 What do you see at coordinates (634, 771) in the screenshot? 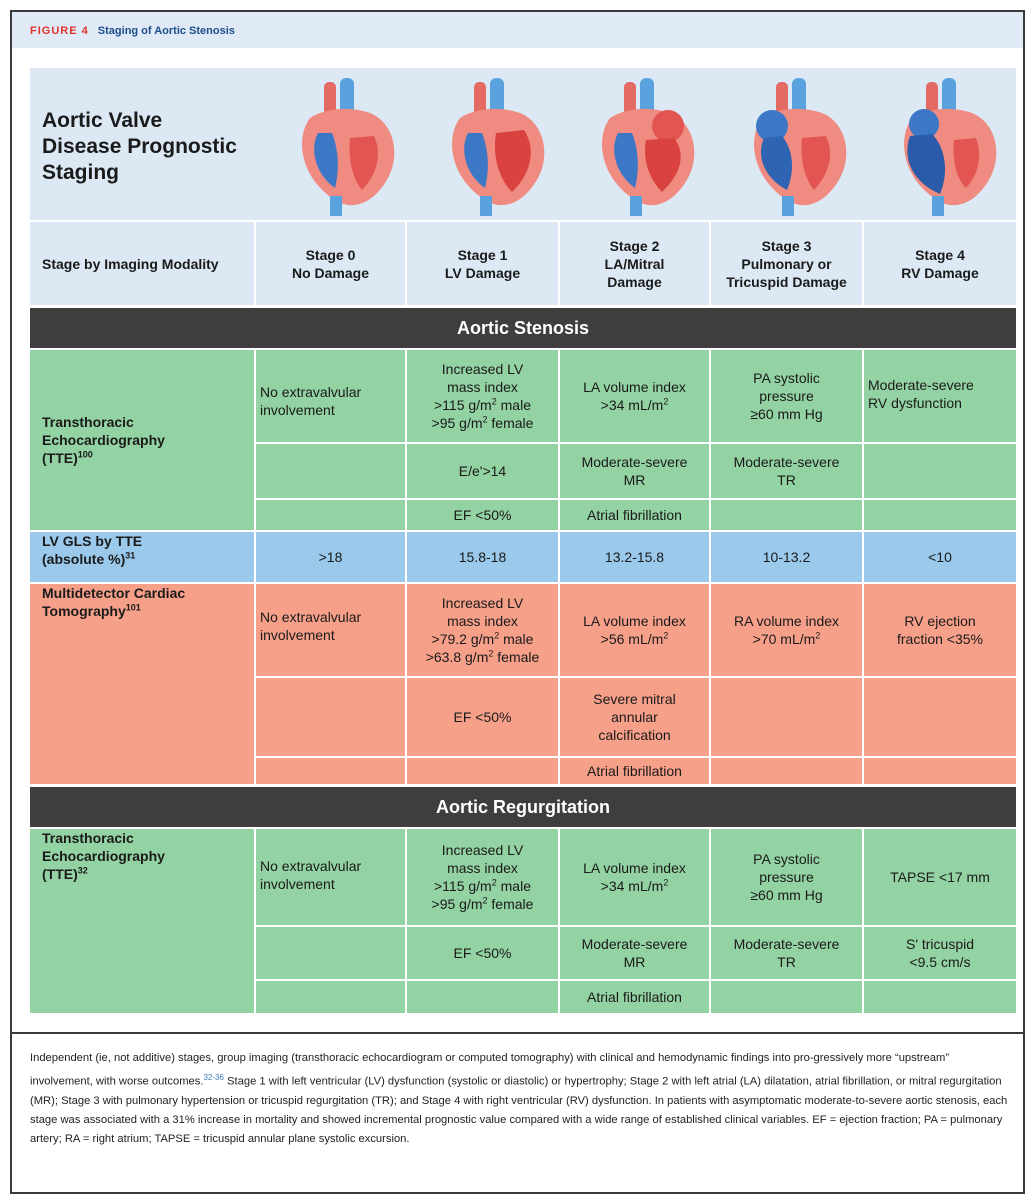
I see `mdct-stage2-c: Atrial fibrillation` at bounding box center [634, 771].